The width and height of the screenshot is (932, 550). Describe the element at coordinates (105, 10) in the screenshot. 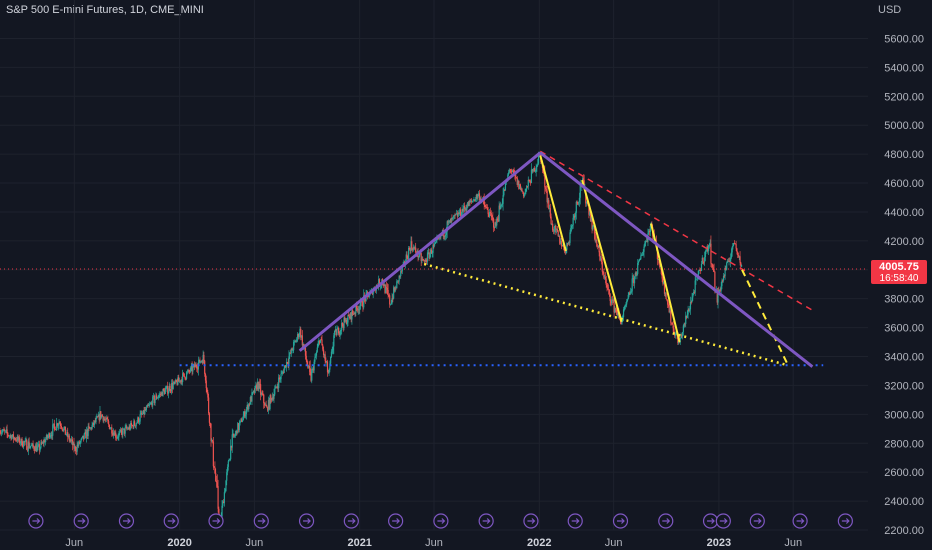

I see `chart-title: S&P 500 E-mini Futures, 1D, CME_MINI` at that location.